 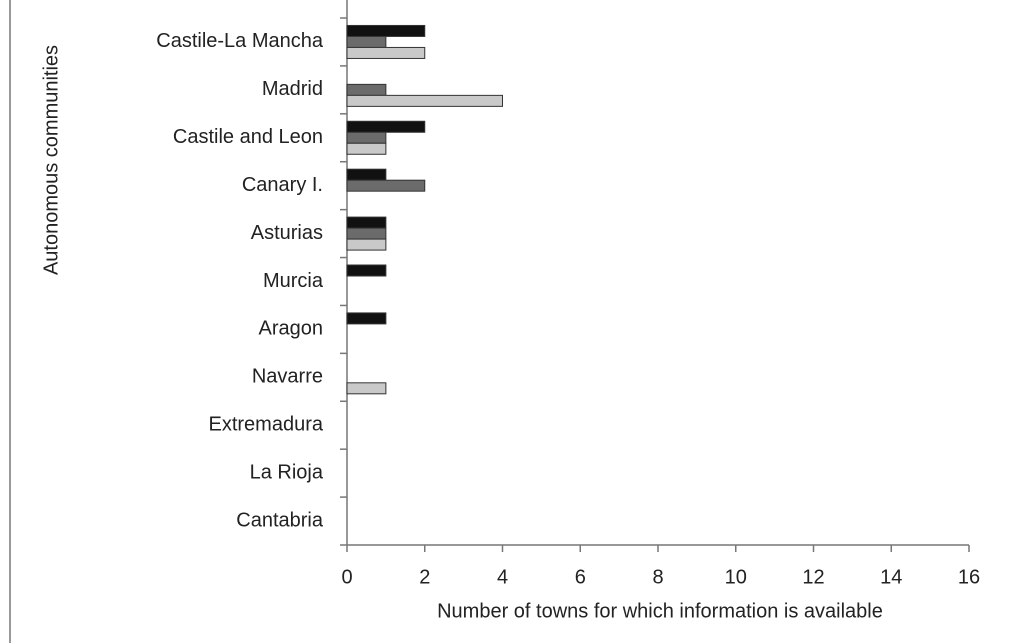 What do you see at coordinates (346, 577) in the screenshot?
I see `x-tick-label: 0` at bounding box center [346, 577].